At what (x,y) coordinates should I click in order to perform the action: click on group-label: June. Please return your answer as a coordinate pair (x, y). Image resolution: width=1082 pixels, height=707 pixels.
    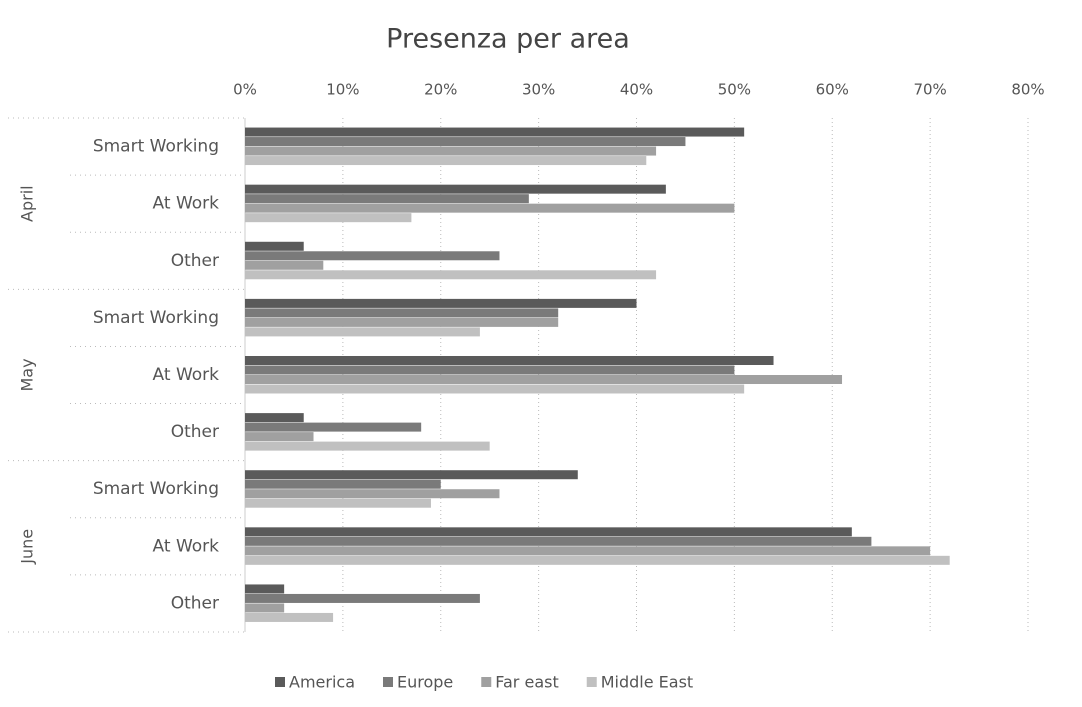
    Looking at the image, I should click on (27, 547).